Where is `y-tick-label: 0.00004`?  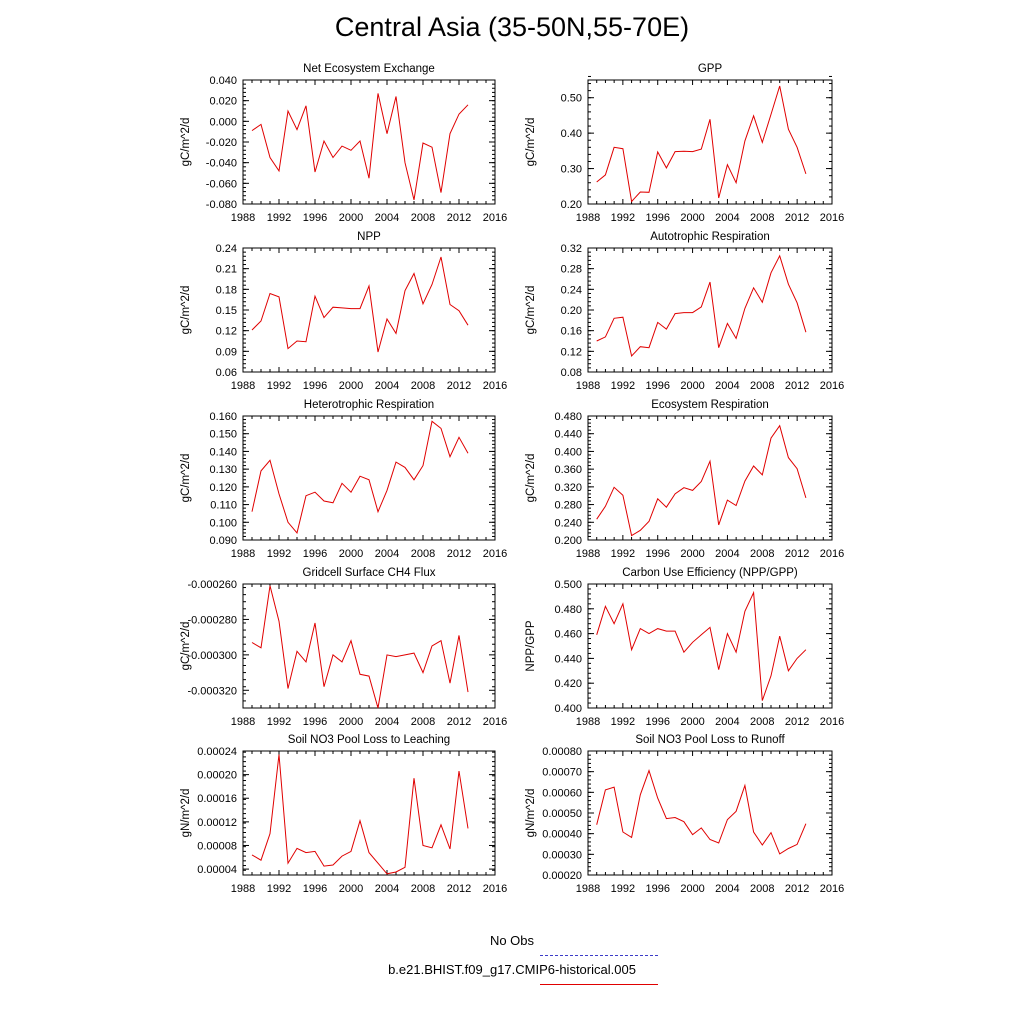
y-tick-label: 0.00004 is located at coordinates (217, 870).